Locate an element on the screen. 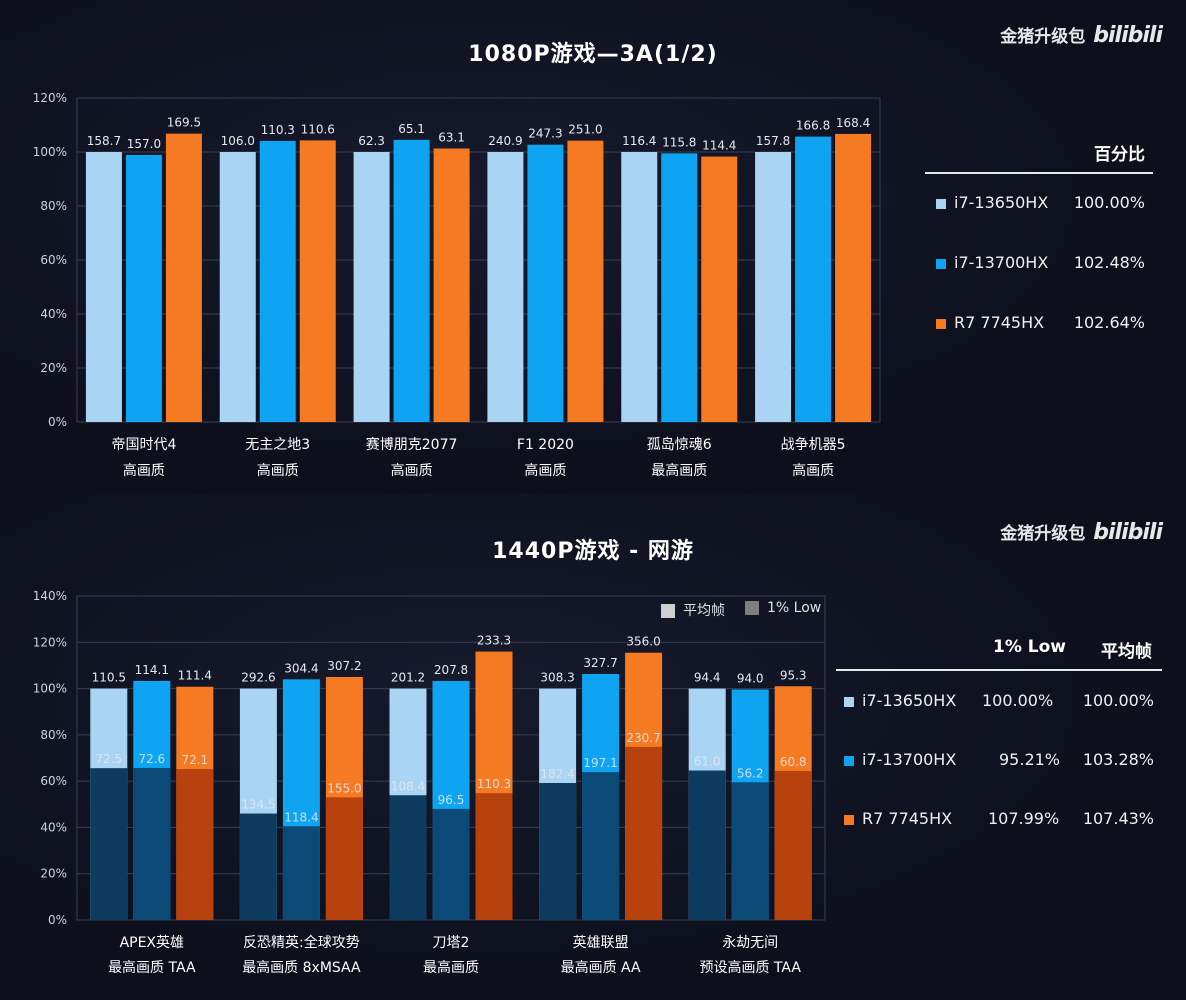  x-tick-label: 帝国时代4 is located at coordinates (143, 445).